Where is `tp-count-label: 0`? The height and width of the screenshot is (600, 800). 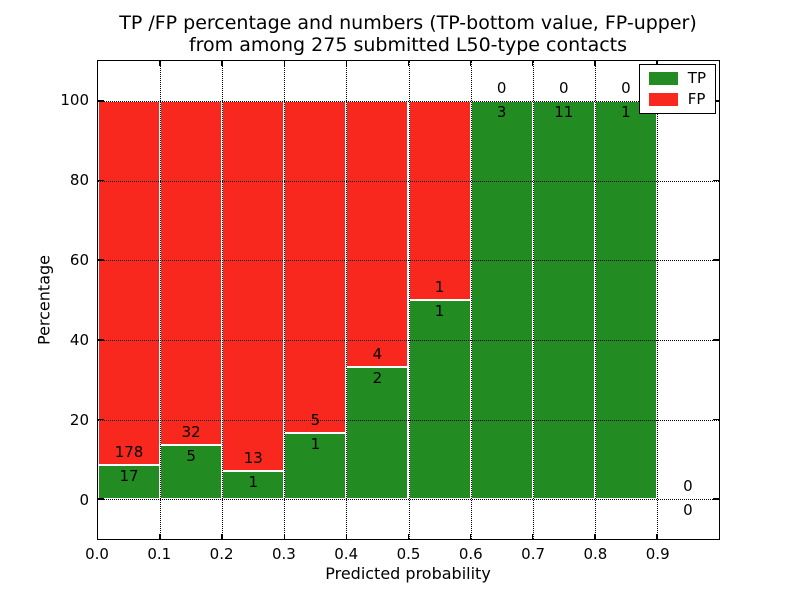 tp-count-label: 0 is located at coordinates (688, 510).